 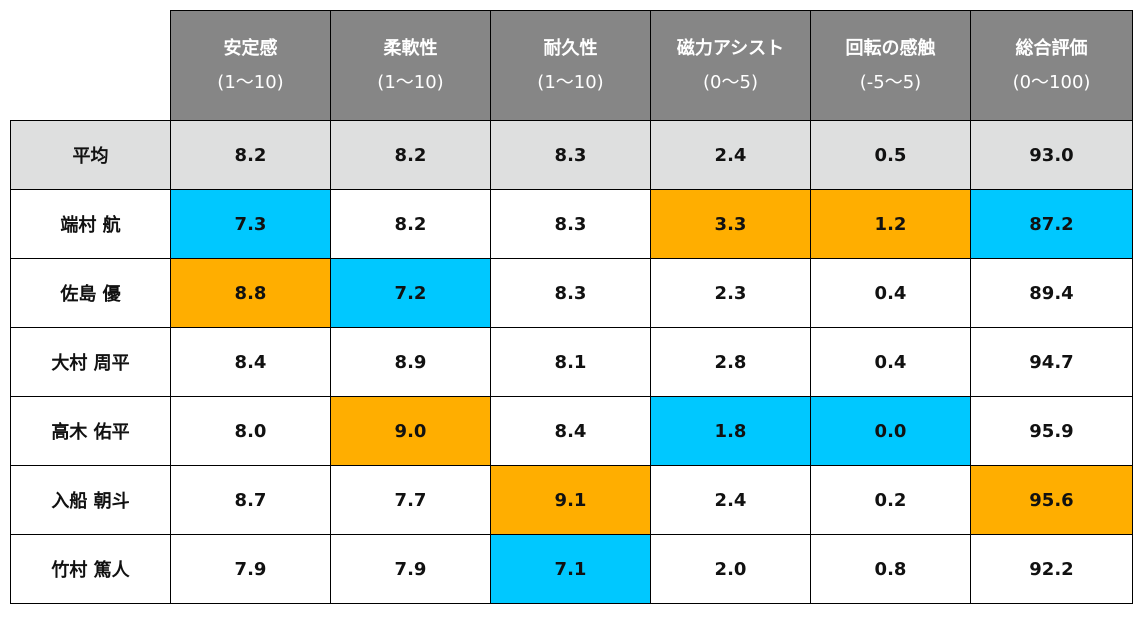 What do you see at coordinates (730, 362) in the screenshot?
I see `value-cell: 2.8` at bounding box center [730, 362].